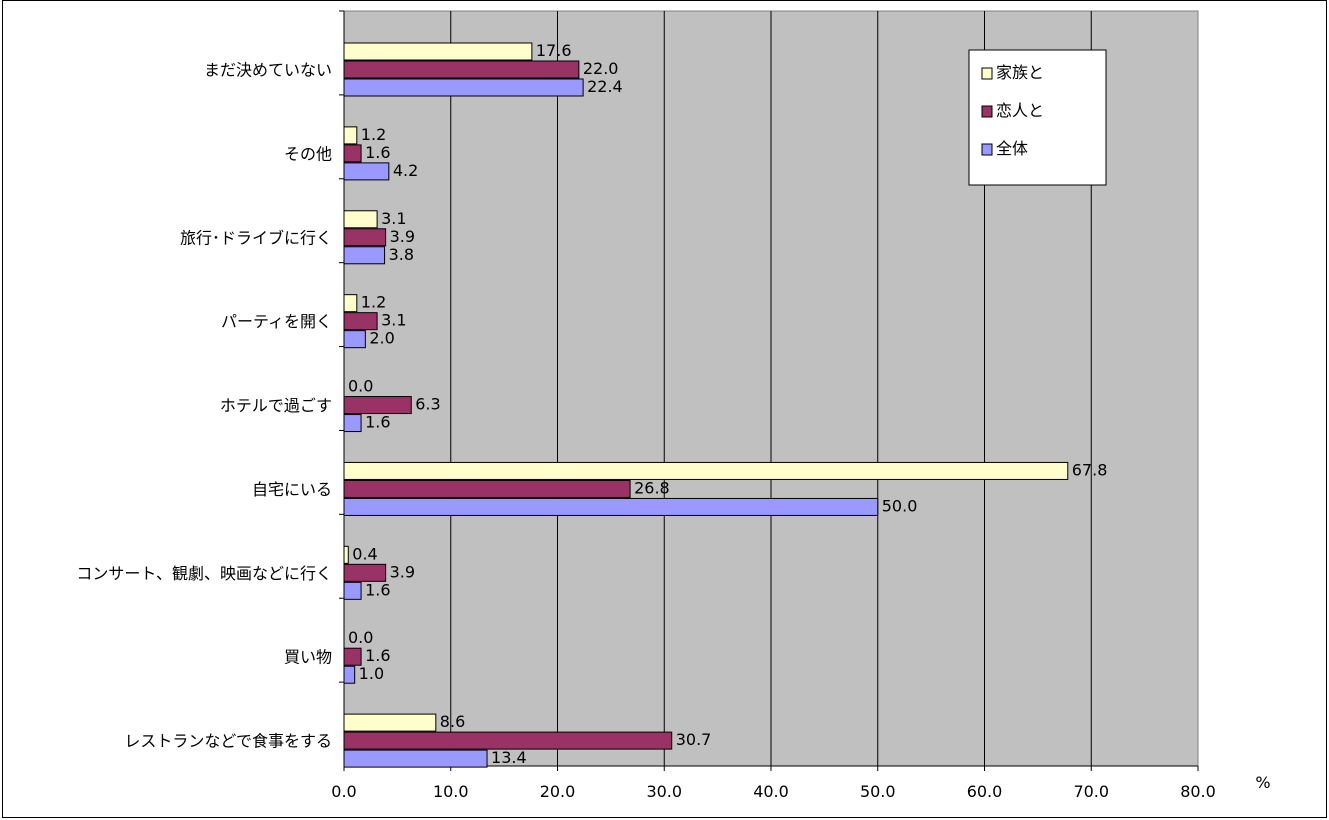 This screenshot has height=820, width=1329. Describe the element at coordinates (427, 404) in the screenshot. I see `data-label: 6.3` at that location.